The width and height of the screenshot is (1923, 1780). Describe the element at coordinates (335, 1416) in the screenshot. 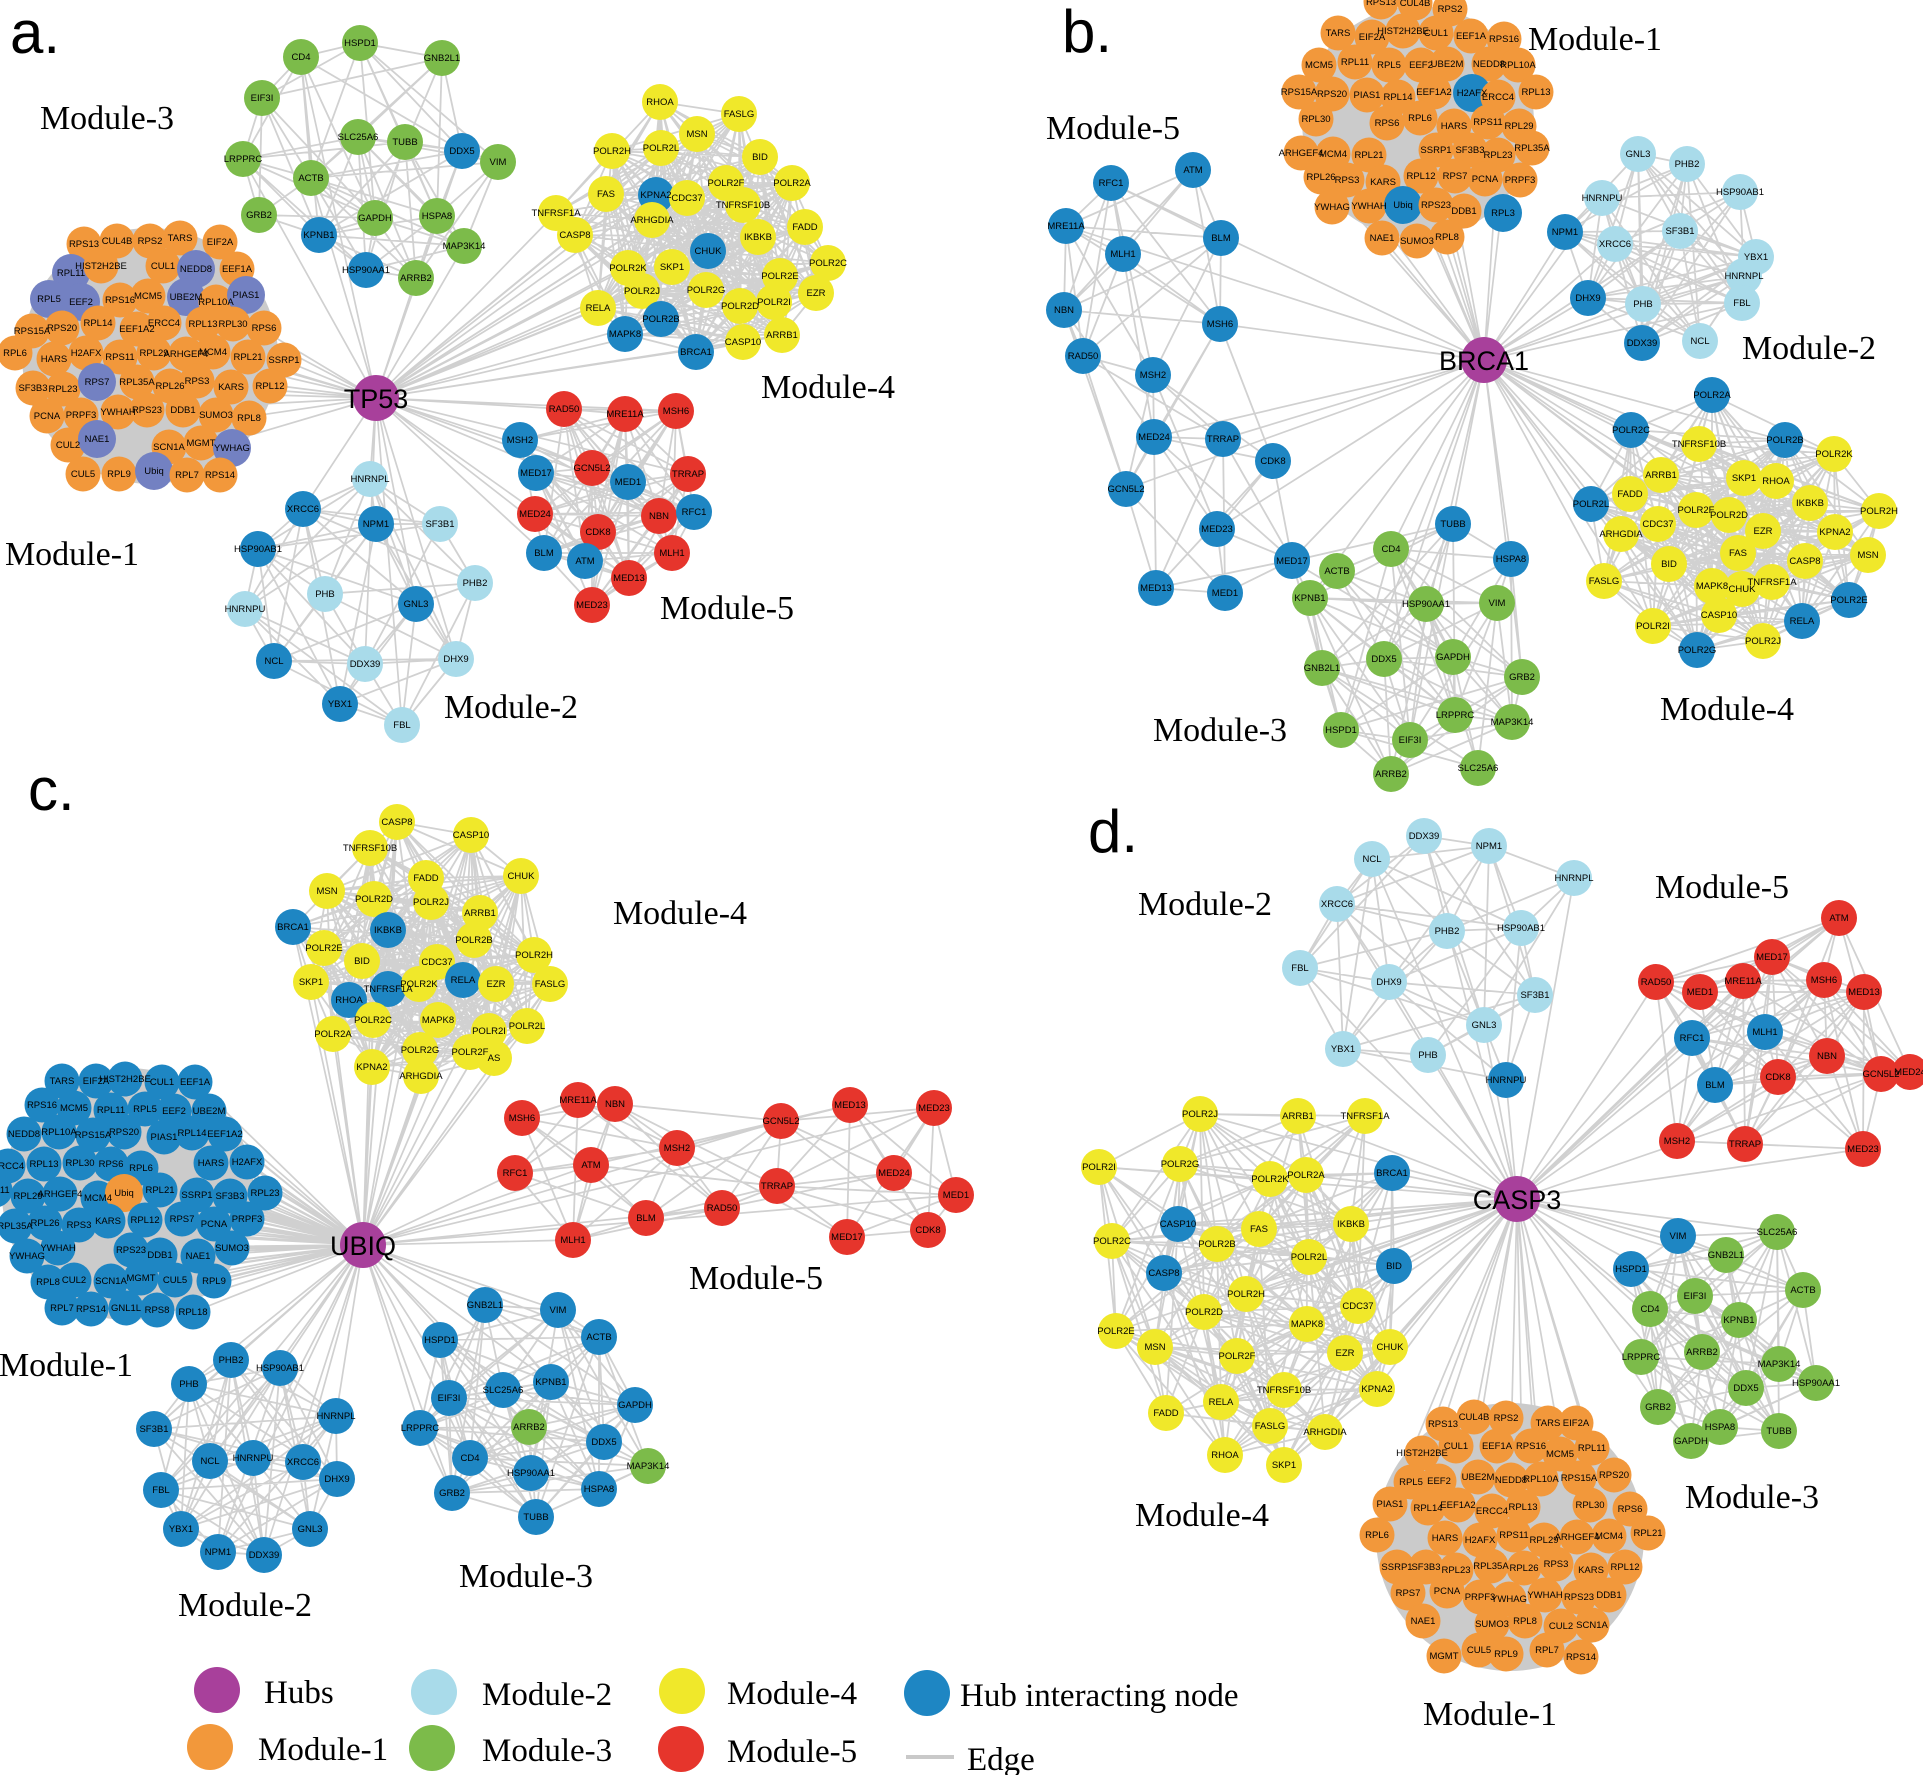

I see `svg-text: HNRNPL` at that location.